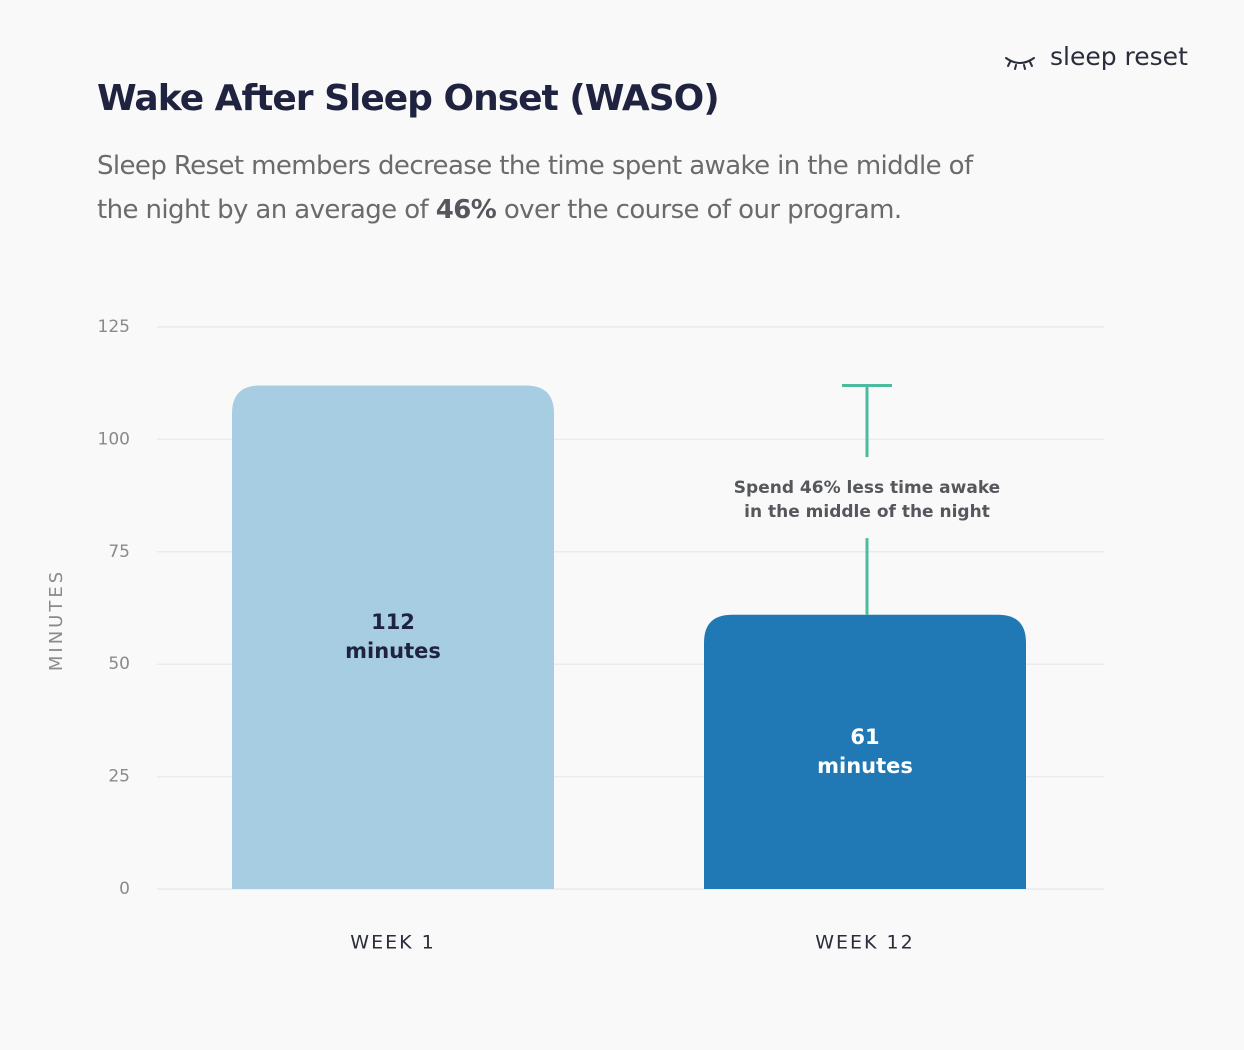  Describe the element at coordinates (1020, 63) in the screenshot. I see `logo-icon` at that location.